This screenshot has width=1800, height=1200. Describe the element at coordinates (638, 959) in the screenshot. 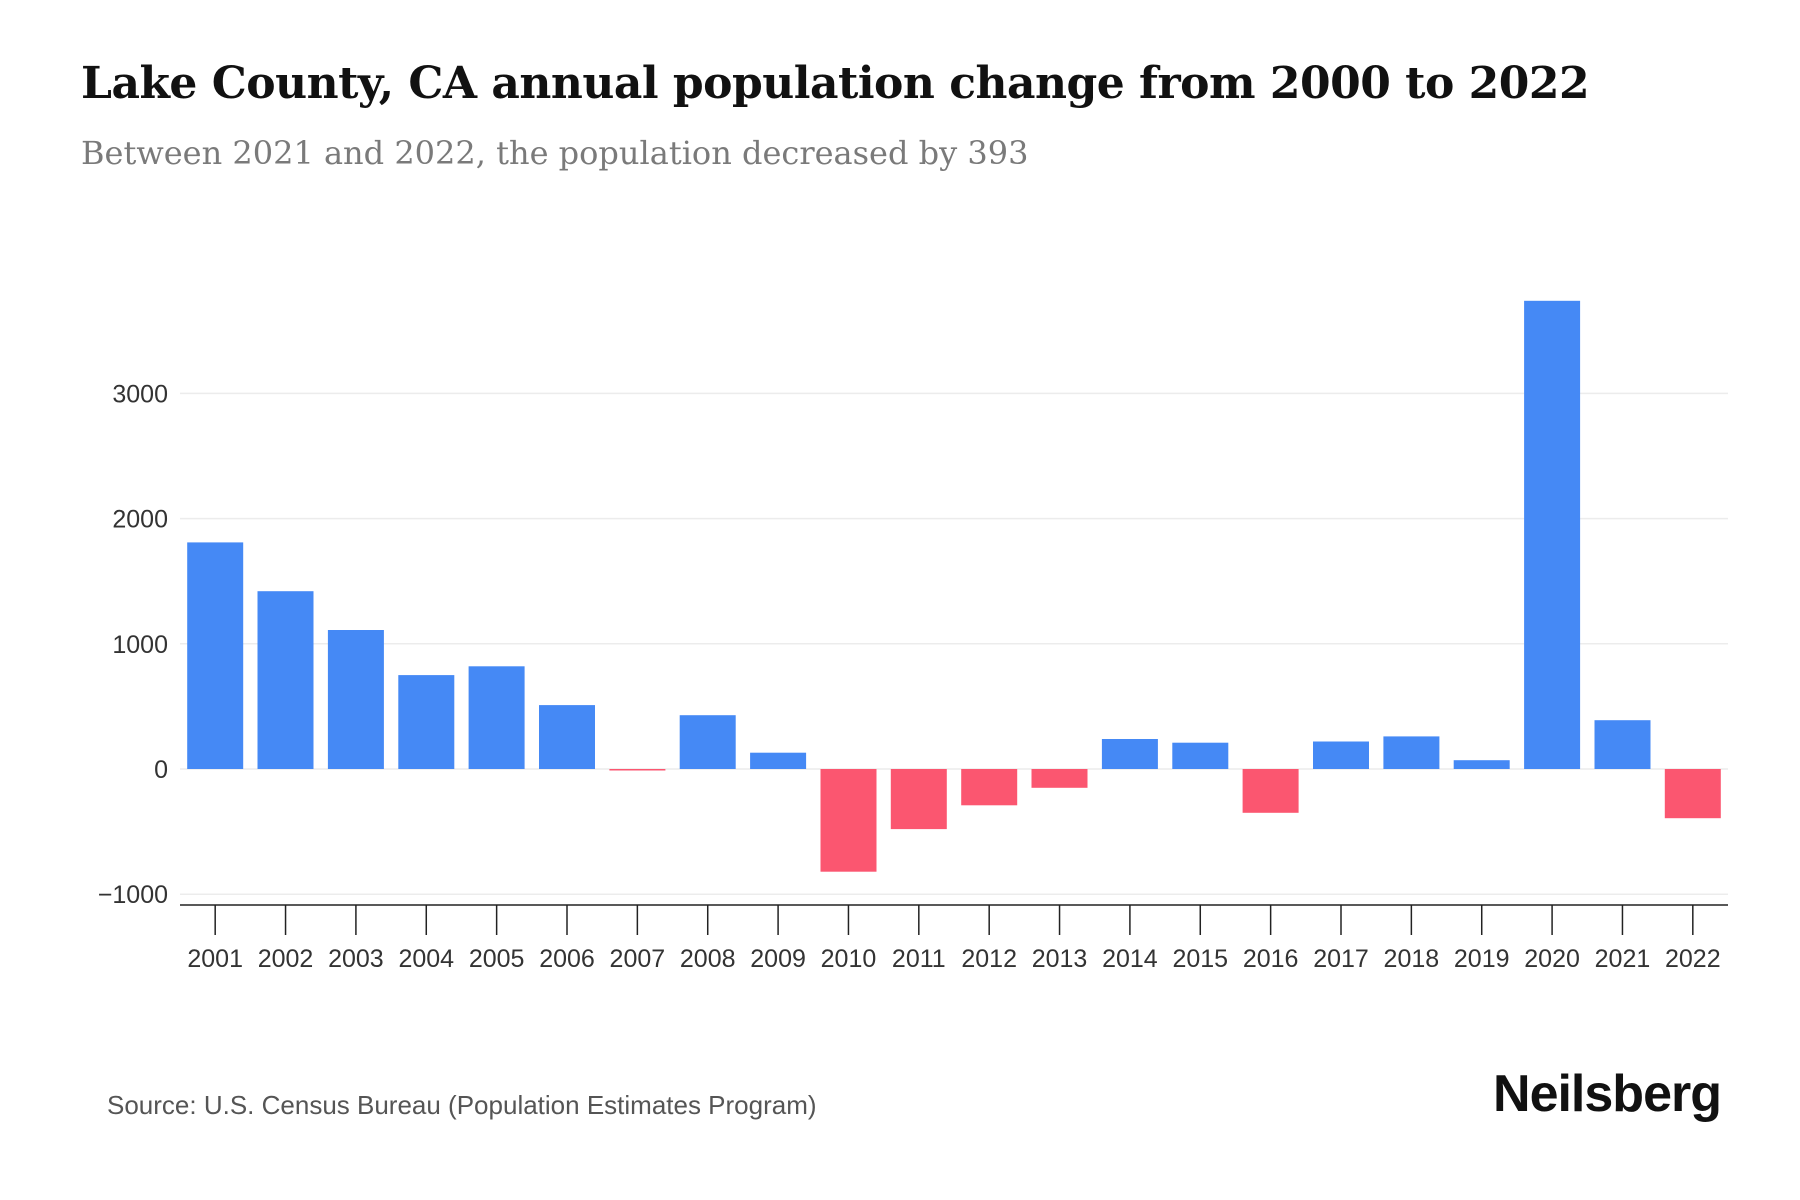

I see `x-tick-label: 2007` at that location.